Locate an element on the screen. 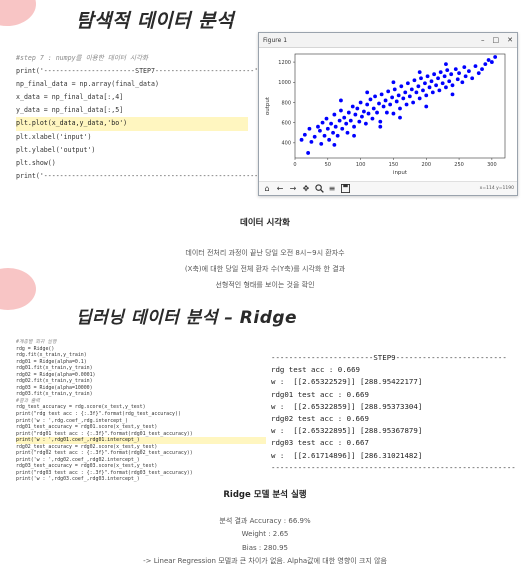  back-icon: ← is located at coordinates (280, 188).